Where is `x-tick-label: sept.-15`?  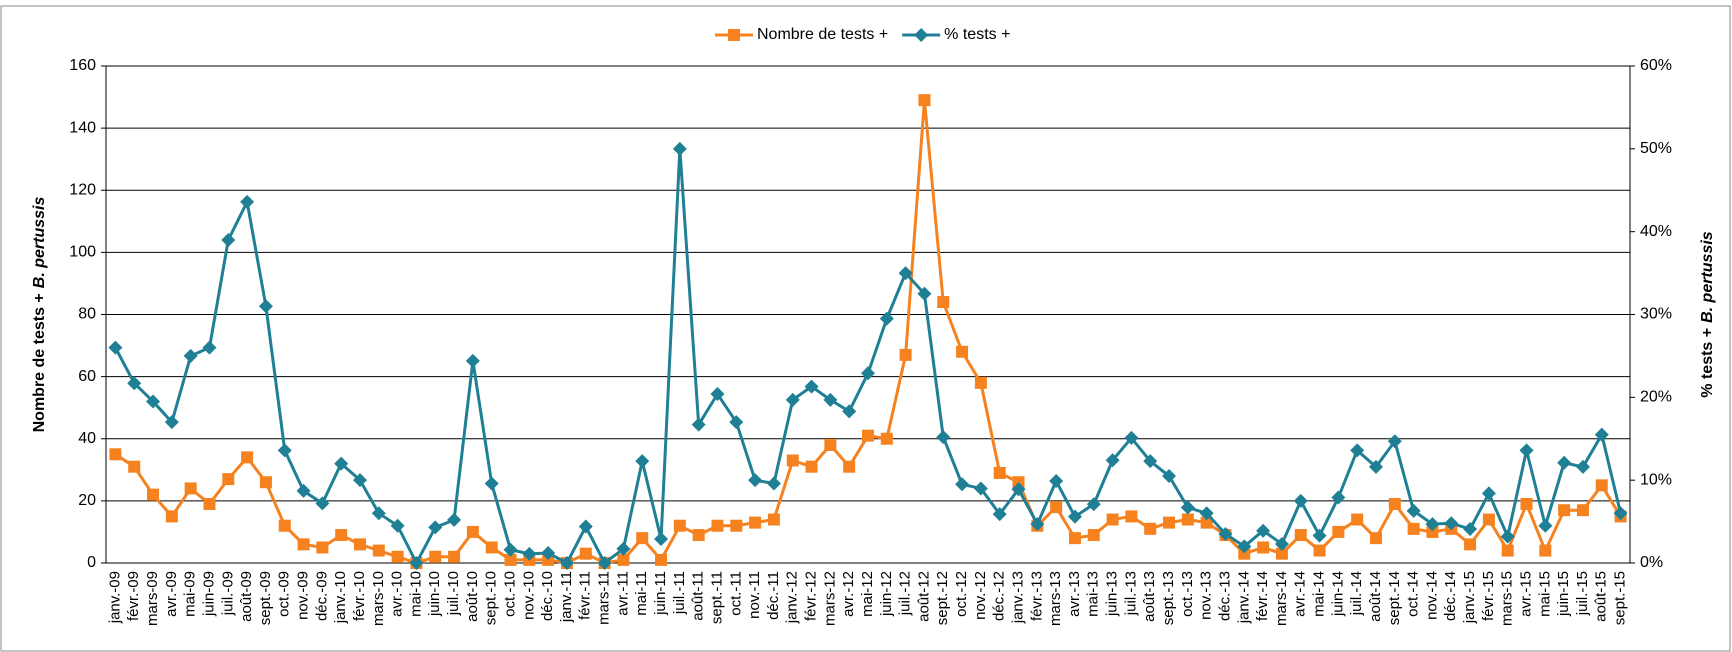 x-tick-label: sept.-15 is located at coordinates (1620, 598).